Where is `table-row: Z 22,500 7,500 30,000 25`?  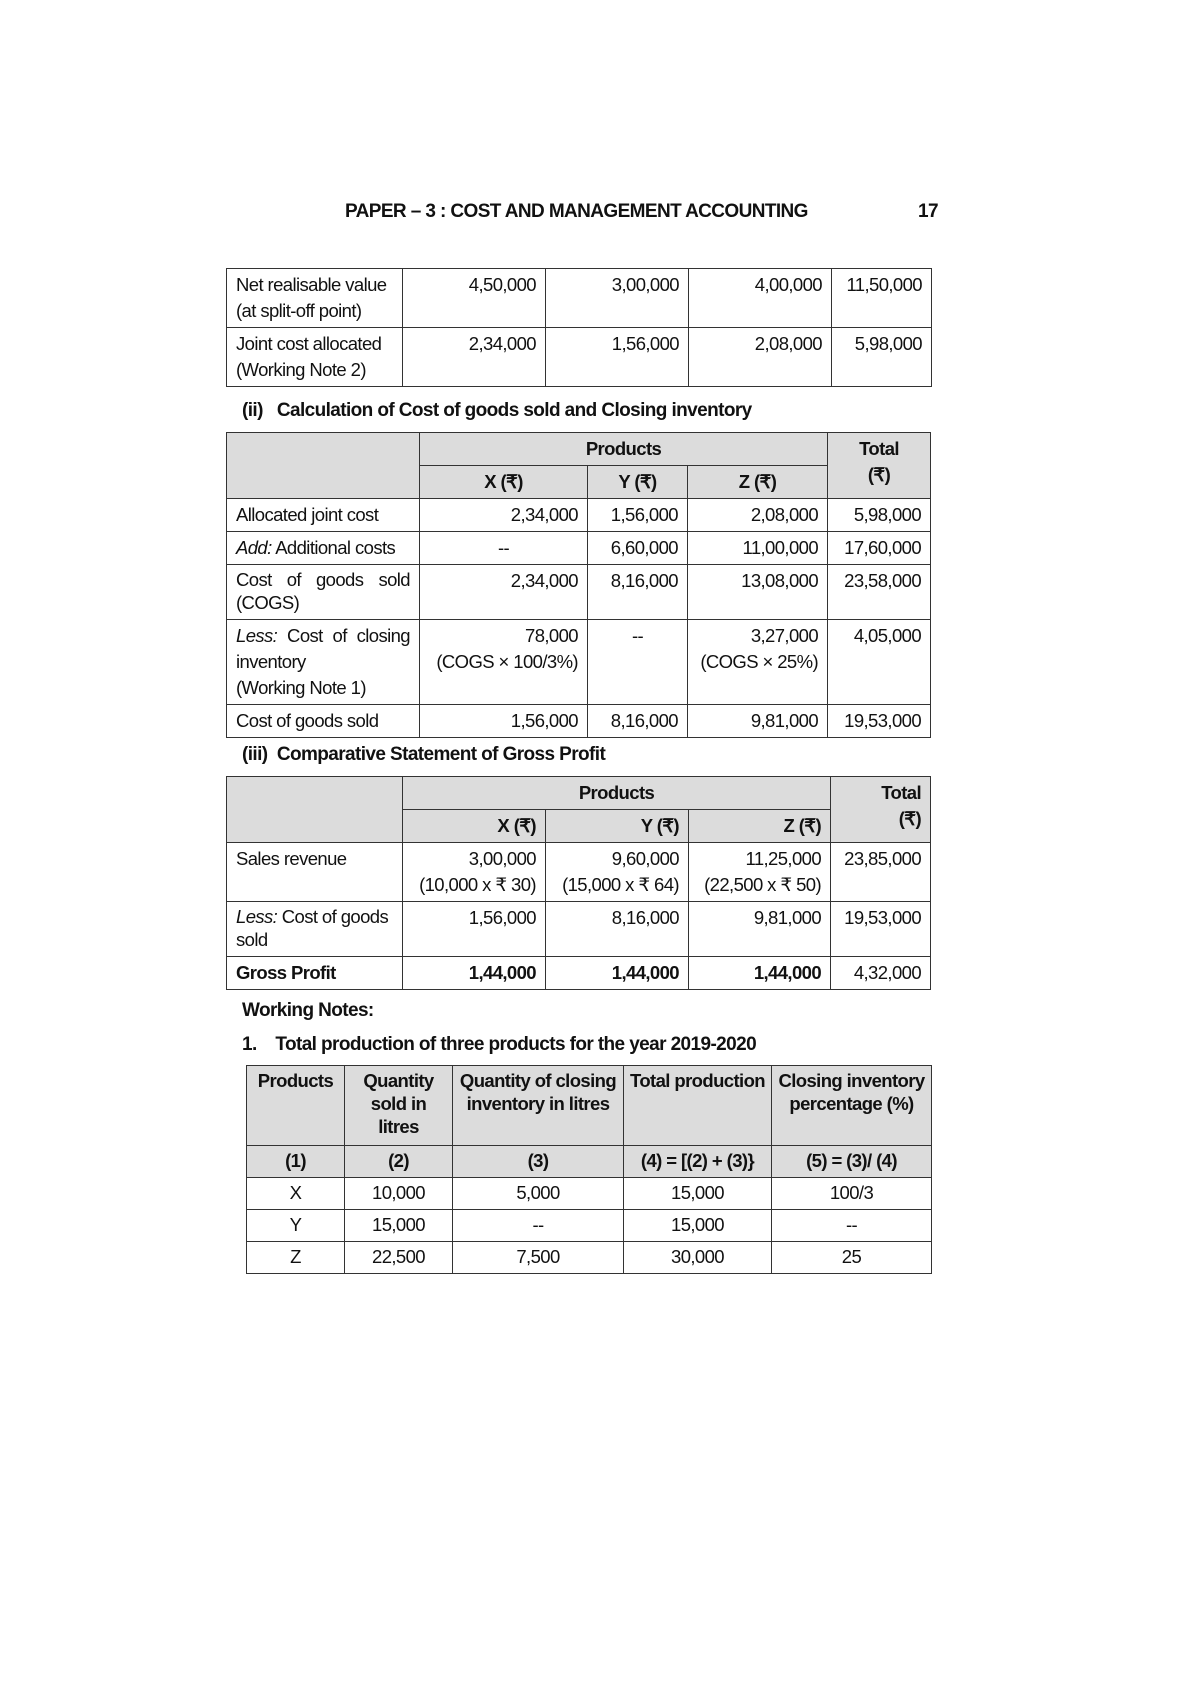
table-row: Z 22,500 7,500 30,000 25 is located at coordinates (589, 1257).